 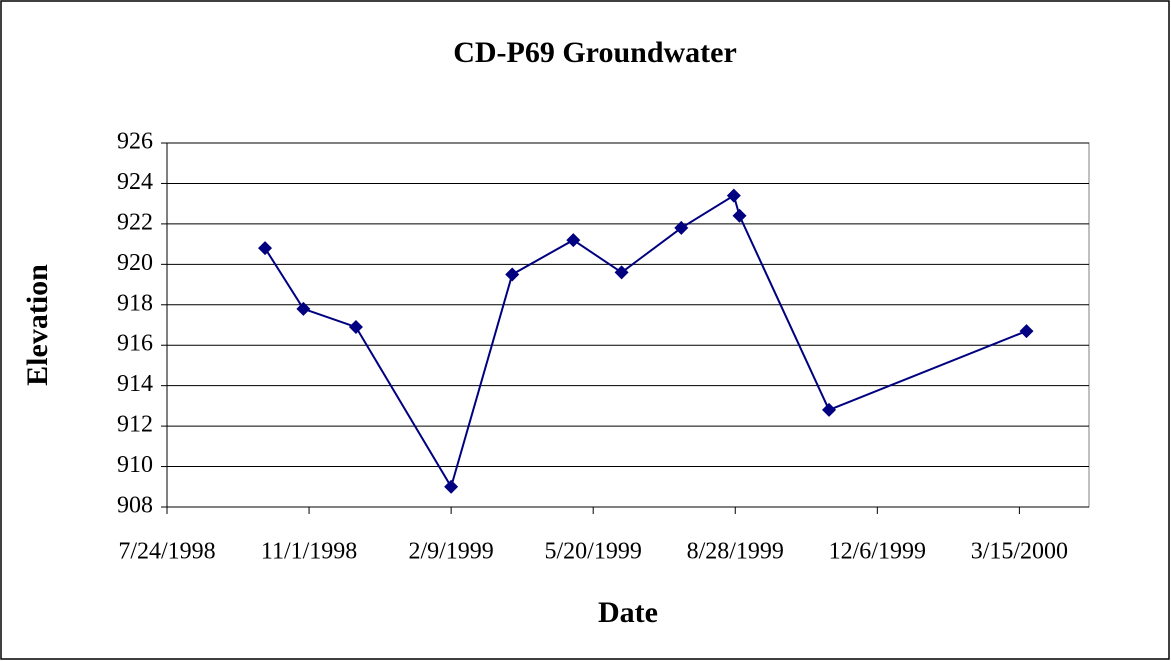 I want to click on x-tick-label: 11/1/1998, so click(x=309, y=552).